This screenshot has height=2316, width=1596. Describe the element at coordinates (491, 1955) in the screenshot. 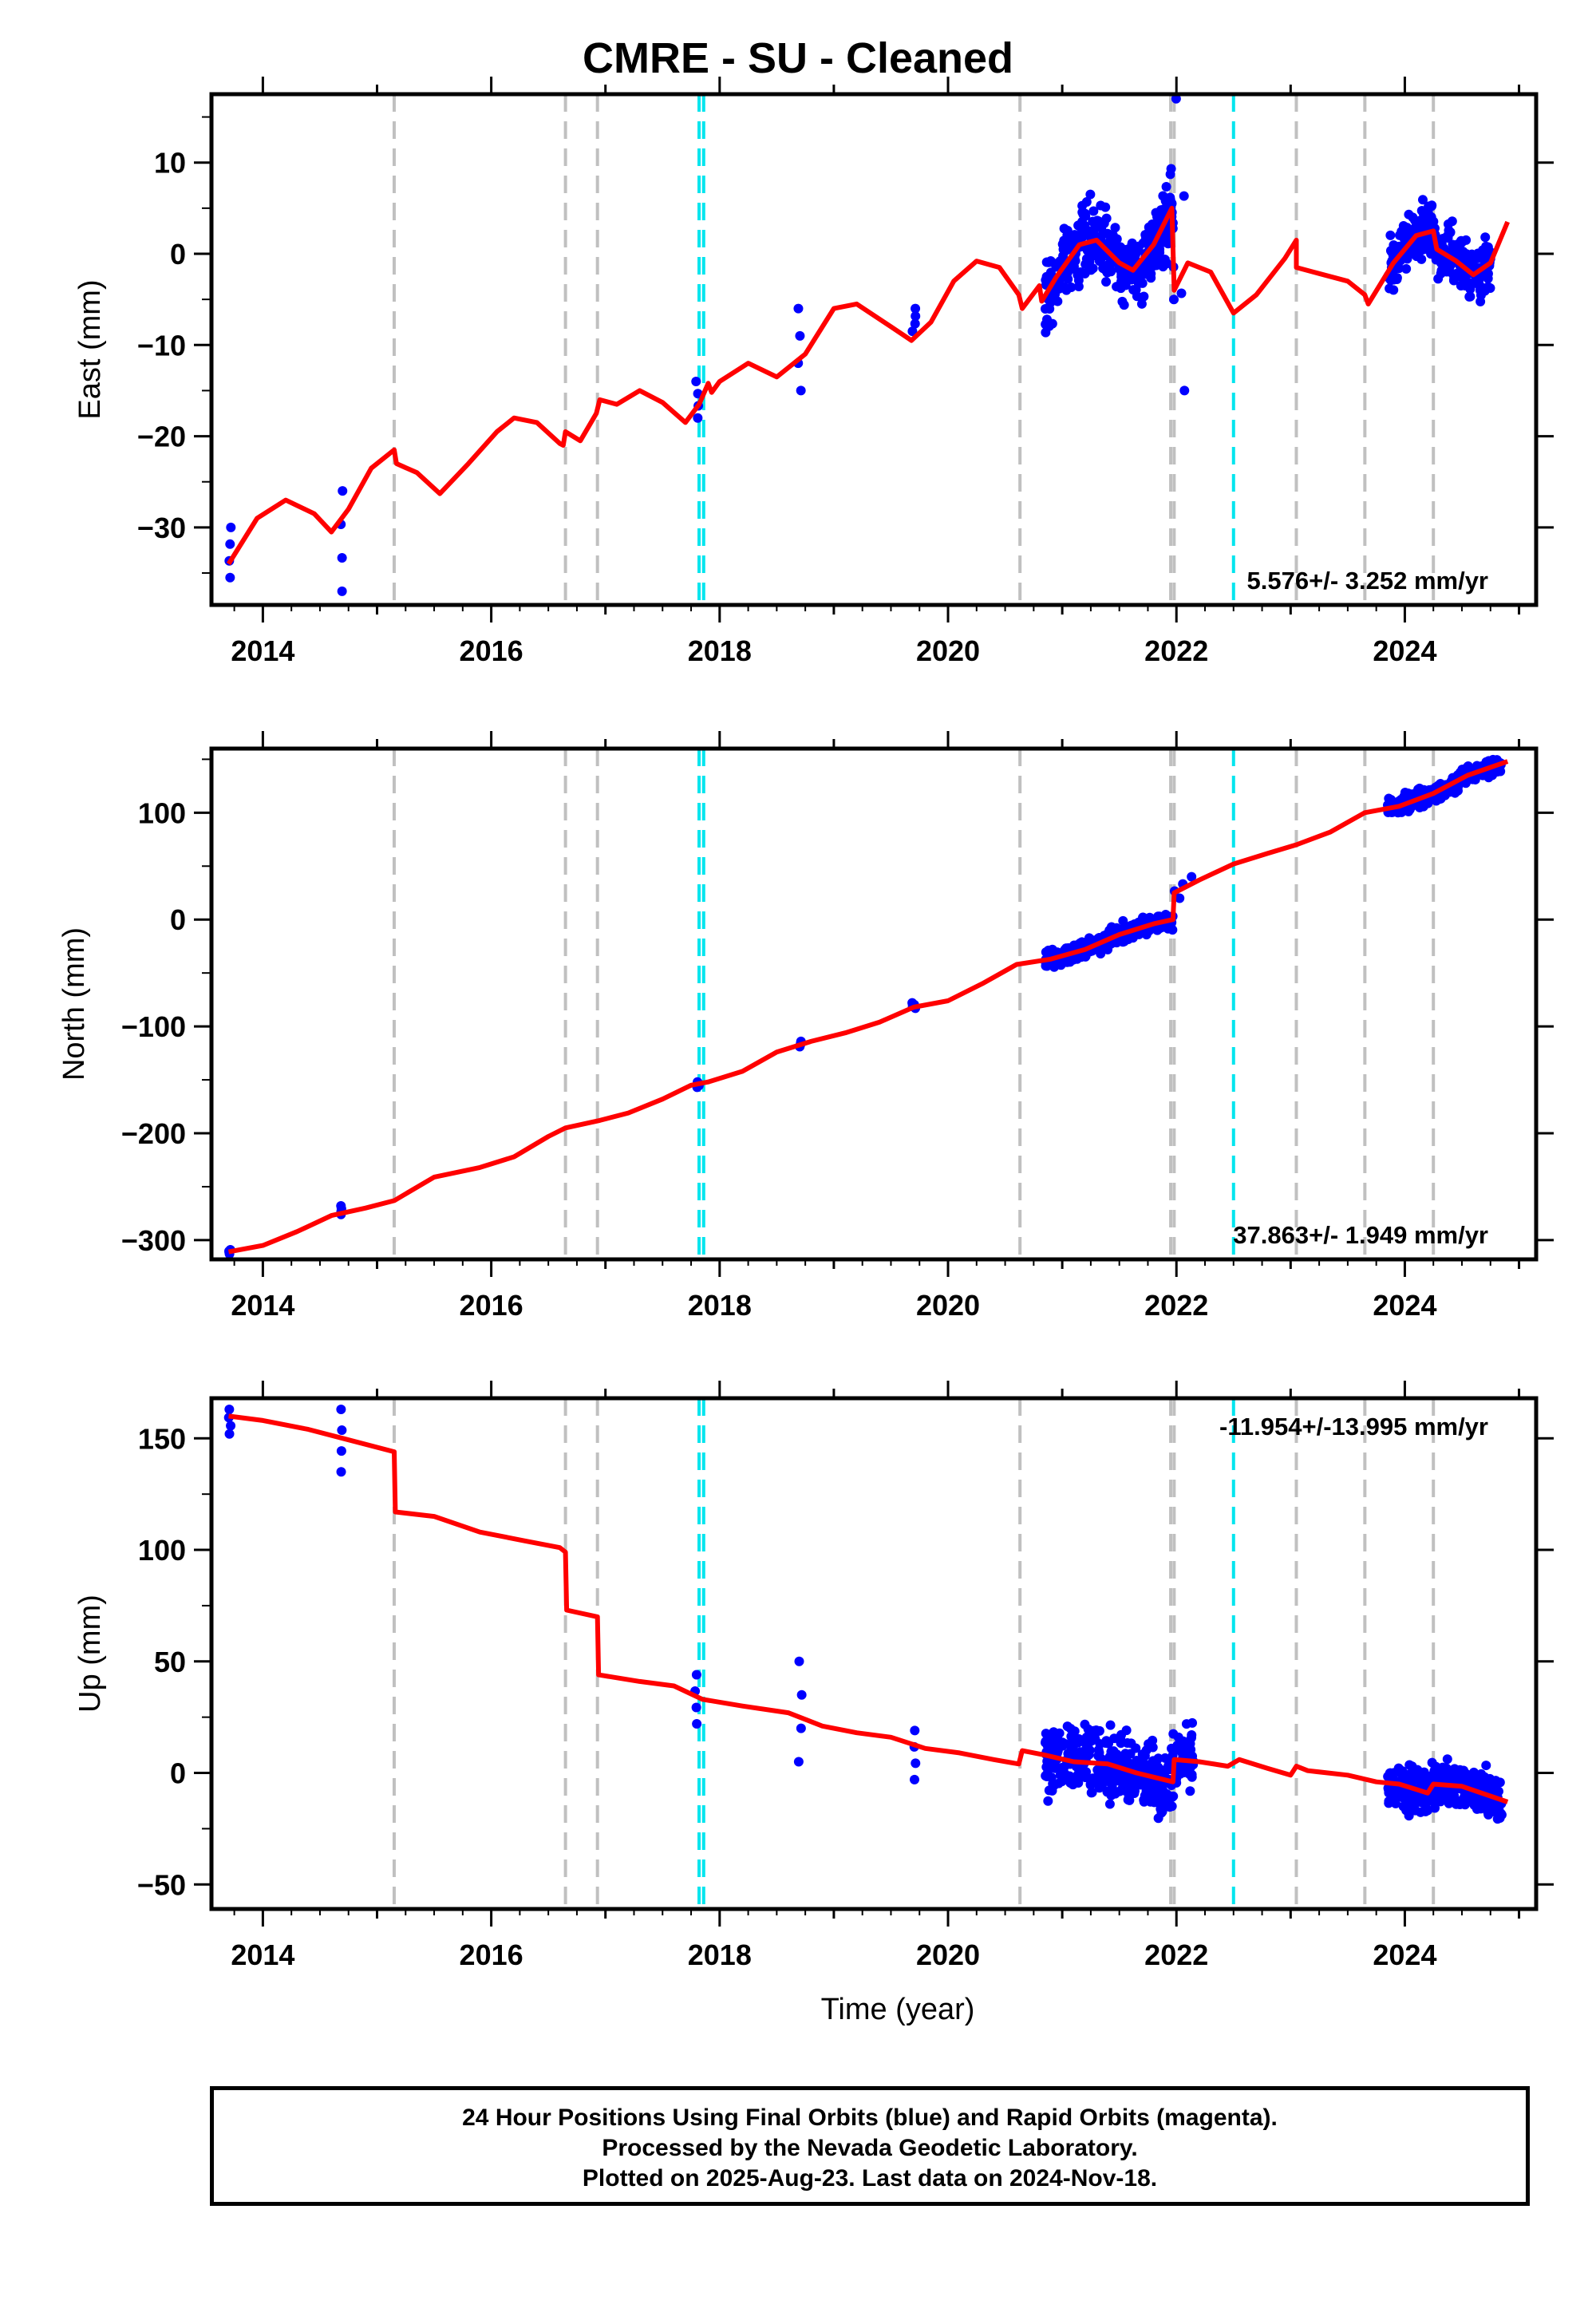

I see `x-tick-label: 2016` at that location.